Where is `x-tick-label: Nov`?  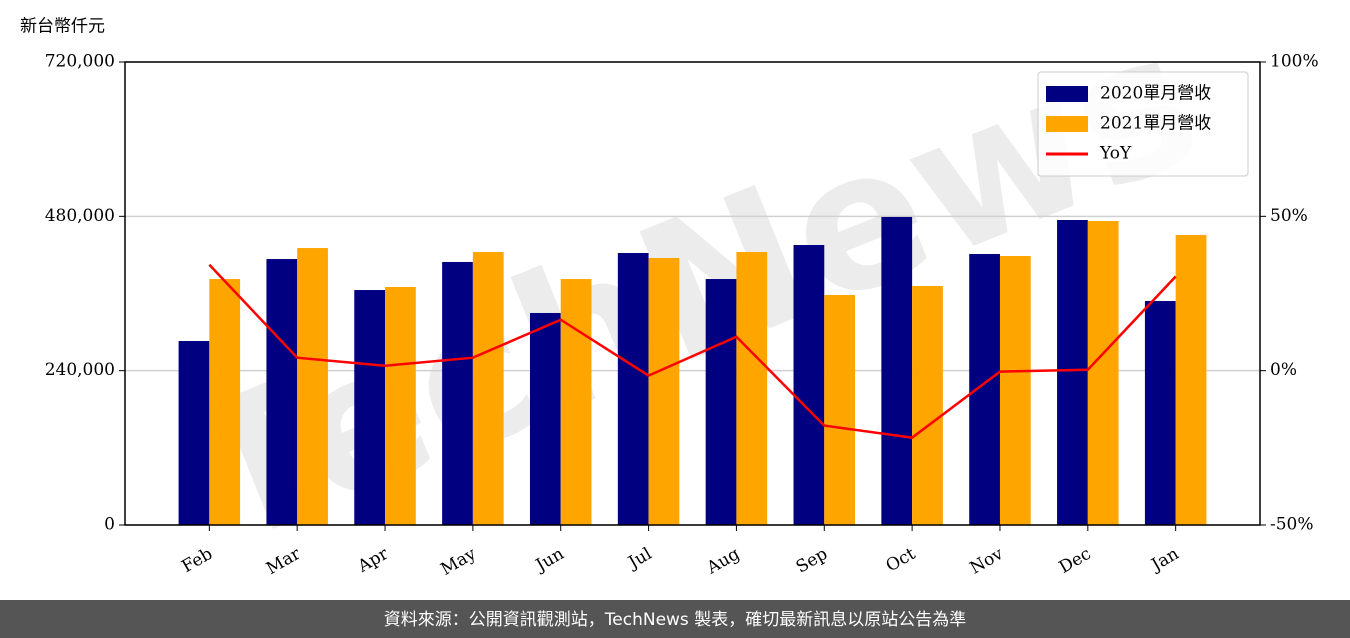
x-tick-label: Nov is located at coordinates (987, 561).